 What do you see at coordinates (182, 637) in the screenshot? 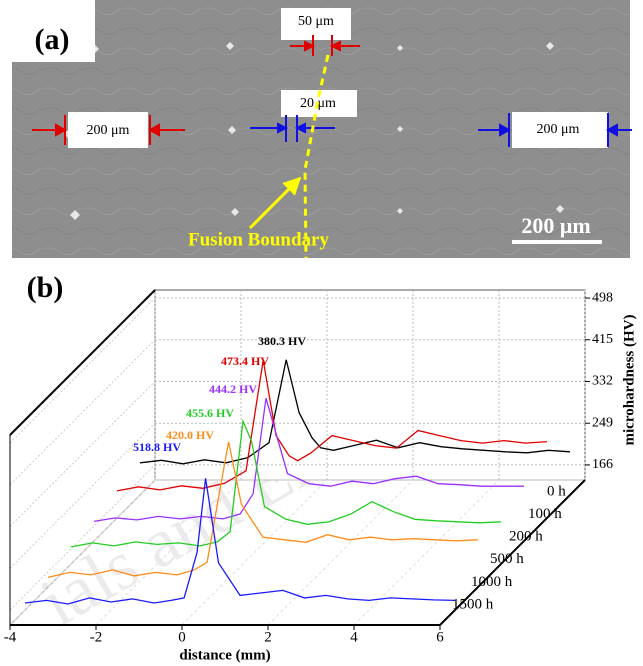
I see `x-tick-label: 0` at bounding box center [182, 637].